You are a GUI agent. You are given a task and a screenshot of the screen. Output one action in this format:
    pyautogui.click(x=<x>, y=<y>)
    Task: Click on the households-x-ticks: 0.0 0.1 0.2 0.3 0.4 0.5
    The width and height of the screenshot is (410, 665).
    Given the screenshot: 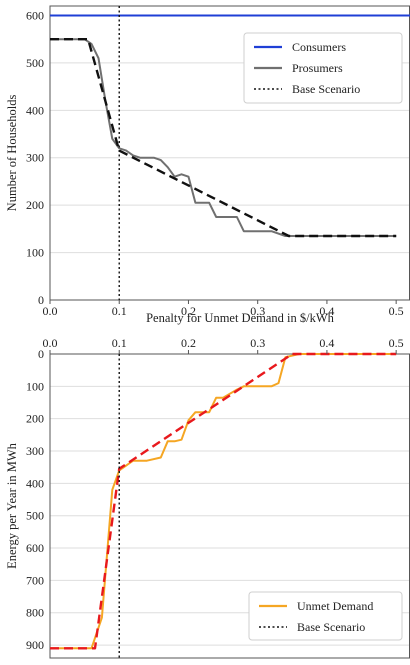 What is the action you would take?
    pyautogui.click(x=223, y=309)
    